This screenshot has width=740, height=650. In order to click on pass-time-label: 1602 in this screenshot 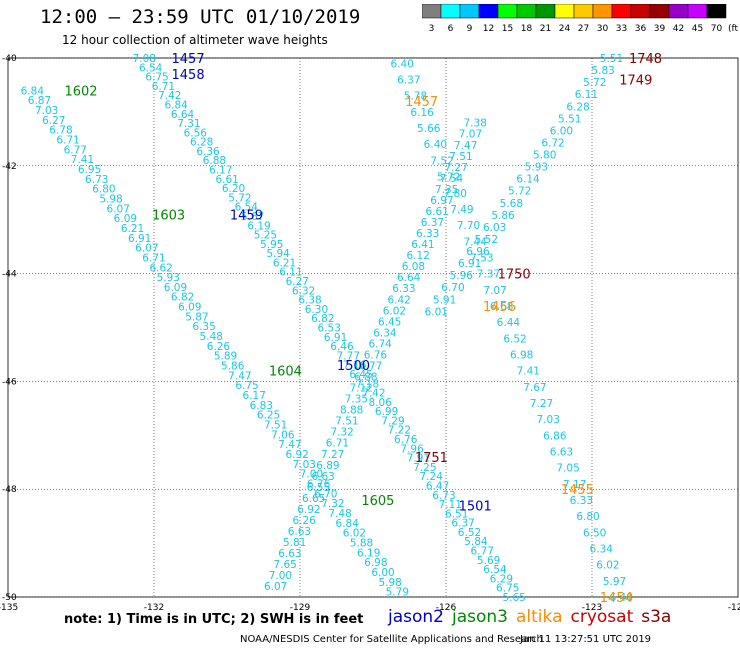, I will do `click(80, 91)`.